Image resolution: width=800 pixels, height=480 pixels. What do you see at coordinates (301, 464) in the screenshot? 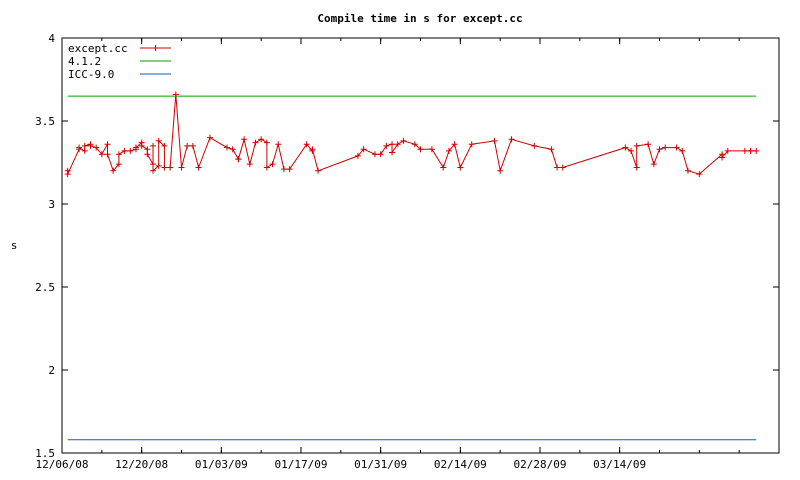
I see `x-tick-label: 01/17/09` at bounding box center [301, 464].